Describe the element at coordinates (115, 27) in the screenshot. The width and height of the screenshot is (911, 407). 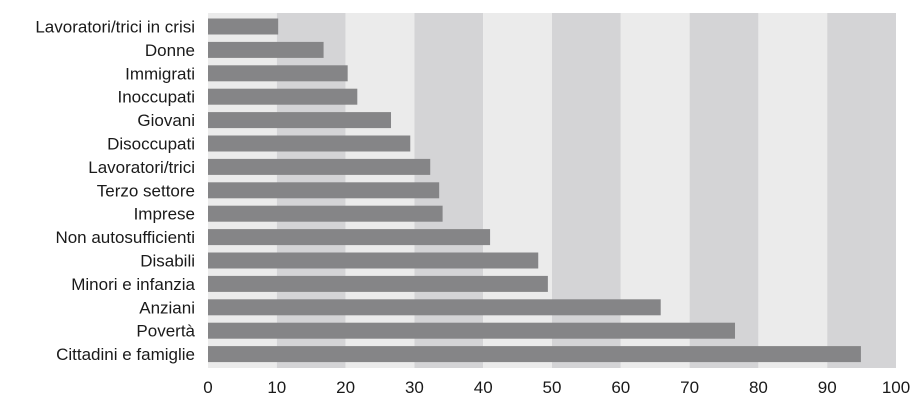
I see `category-label: Lavoratori/trici in crisi` at that location.